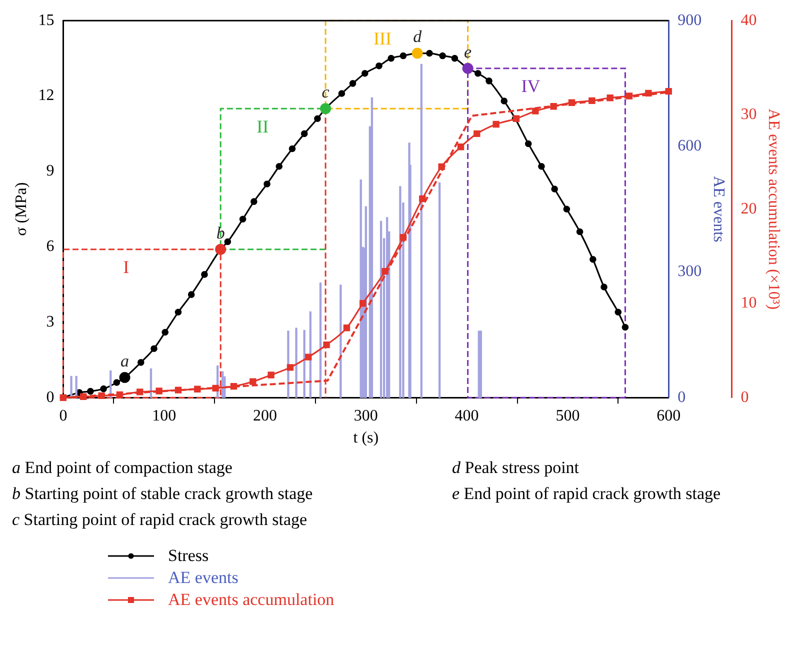  What do you see at coordinates (326, 92) in the screenshot?
I see `annotation: c` at bounding box center [326, 92].